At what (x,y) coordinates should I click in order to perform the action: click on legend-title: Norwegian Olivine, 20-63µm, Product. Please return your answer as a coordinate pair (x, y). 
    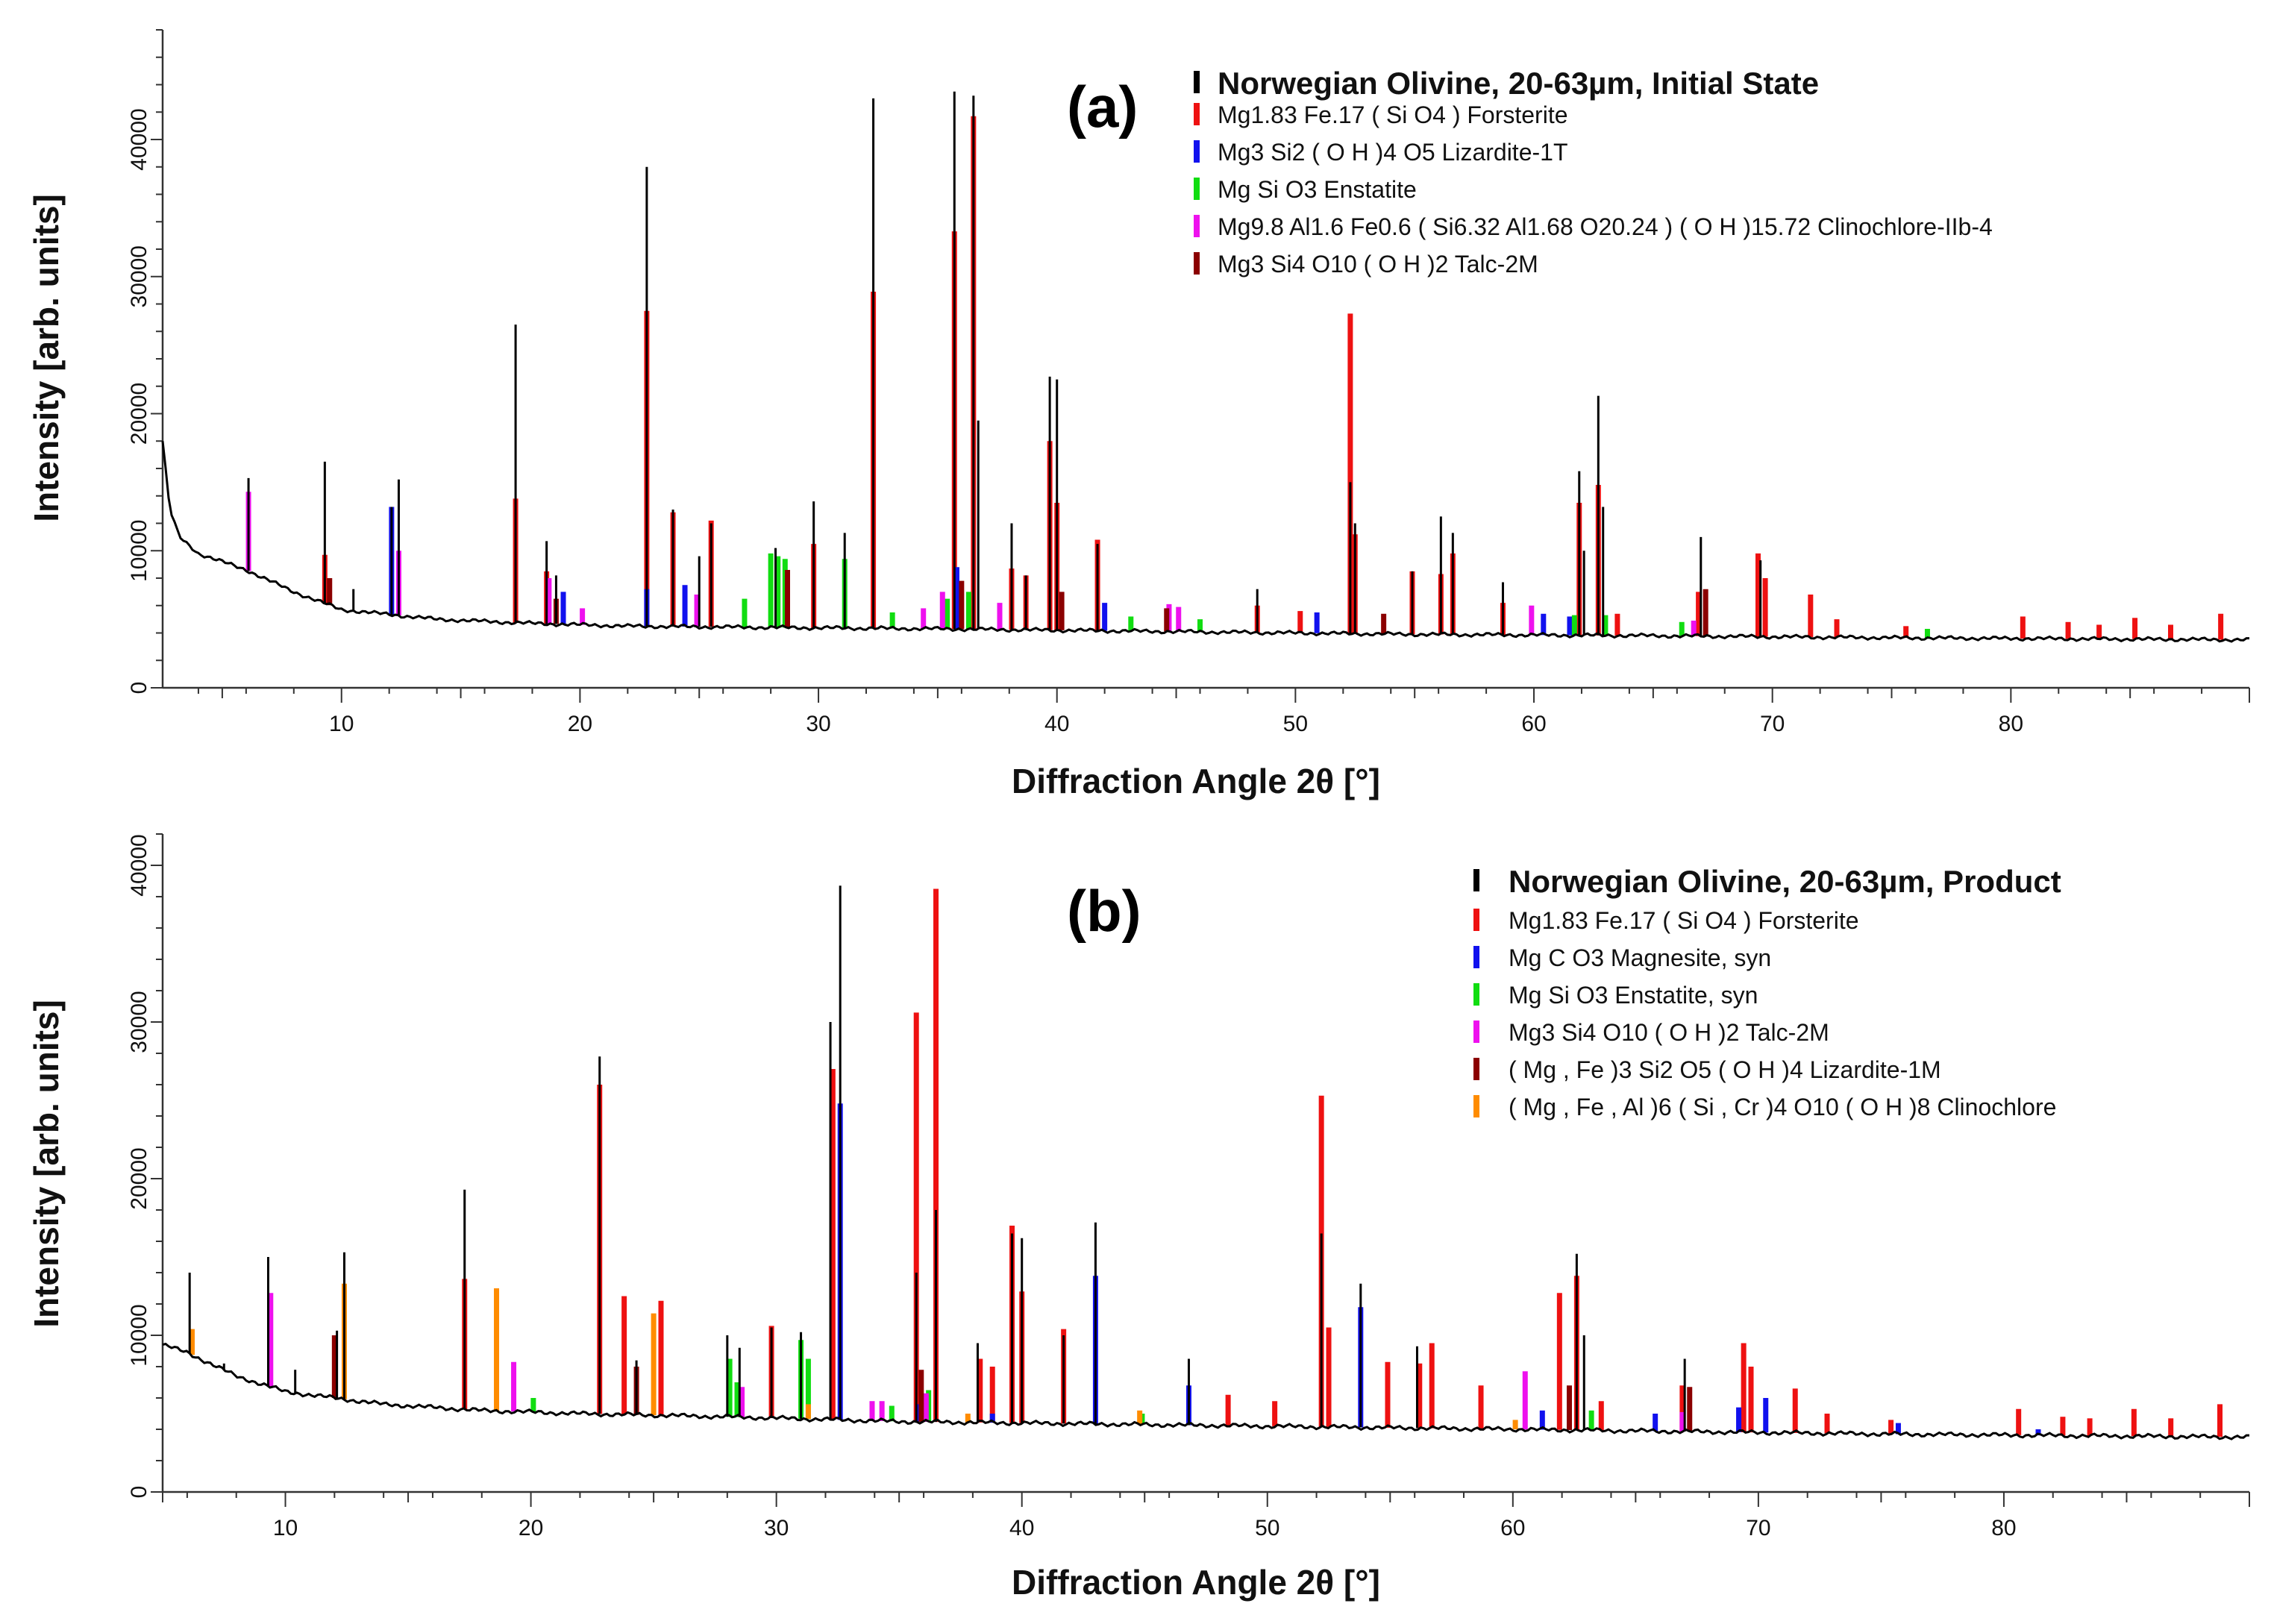
    Looking at the image, I should click on (1785, 881).